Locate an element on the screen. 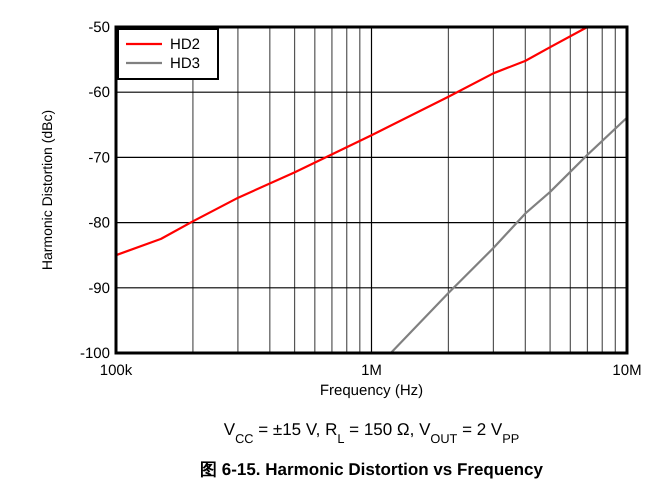  x-tick-label: 1M is located at coordinates (371, 370).